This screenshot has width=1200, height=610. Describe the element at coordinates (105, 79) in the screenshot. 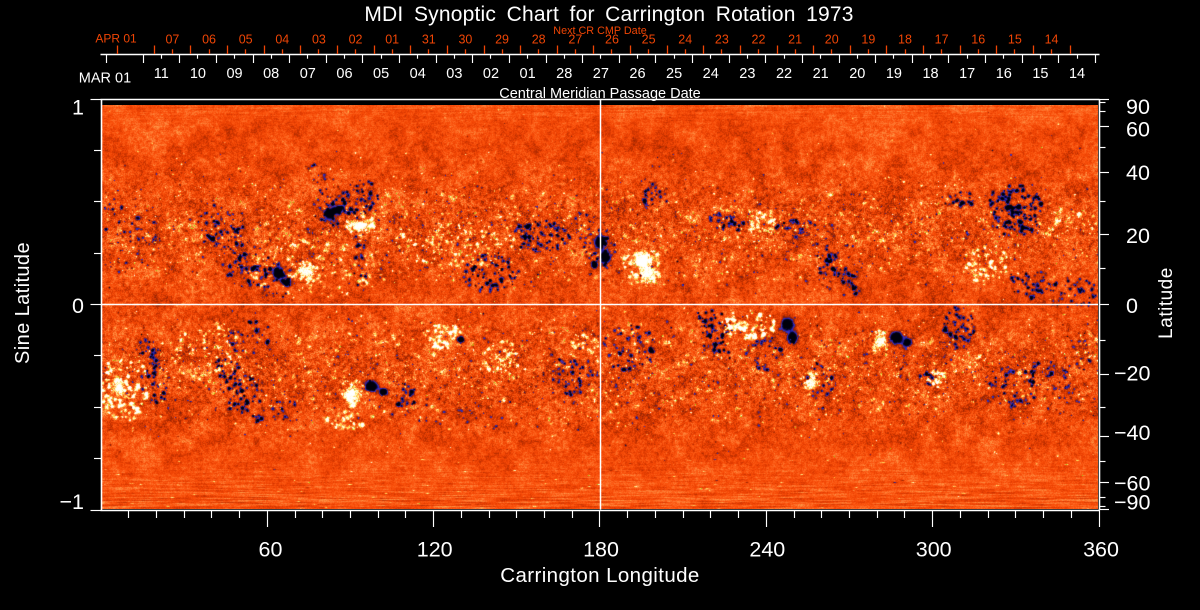

I see `svg-text: MAR 01` at that location.